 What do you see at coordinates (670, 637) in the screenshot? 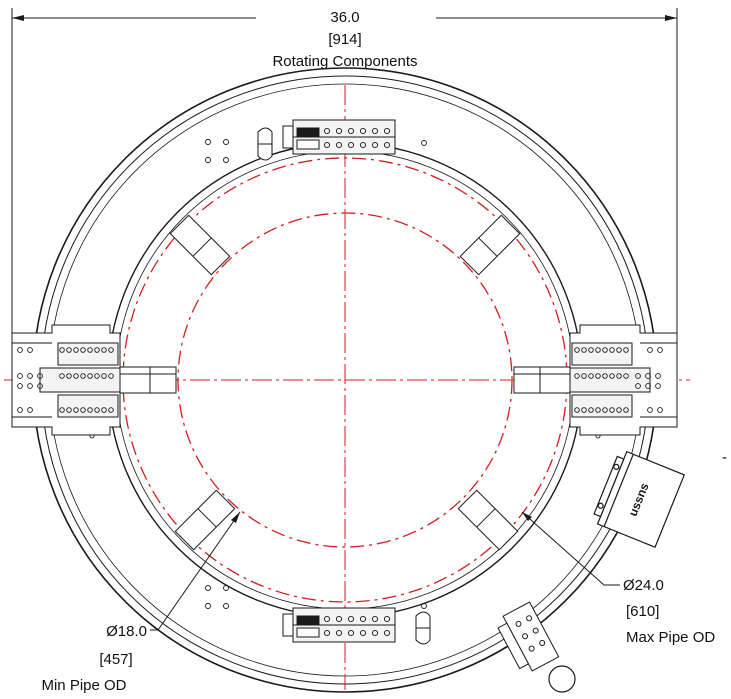
I see `max-pipe-label: Max Pipe OD` at bounding box center [670, 637].